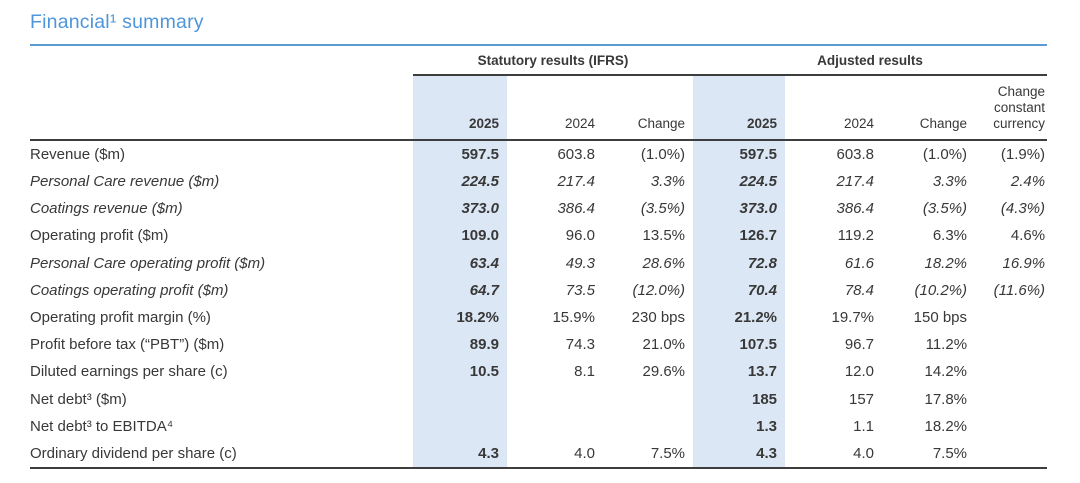  What do you see at coordinates (573, 317) in the screenshot?
I see `cell-value: 15.9%` at bounding box center [573, 317].